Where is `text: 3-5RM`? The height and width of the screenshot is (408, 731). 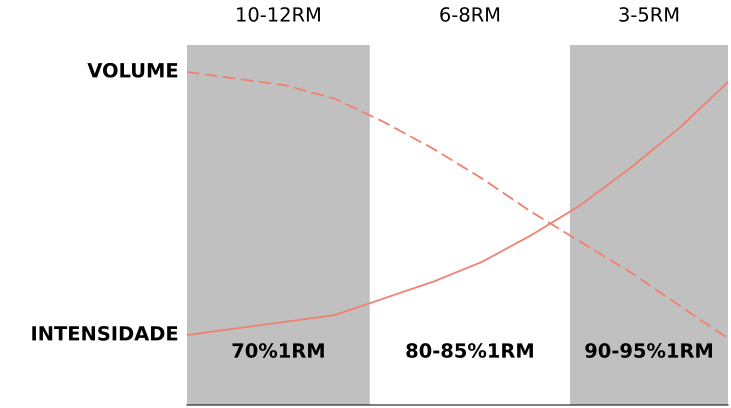 text: 3-5RM is located at coordinates (648, 14).